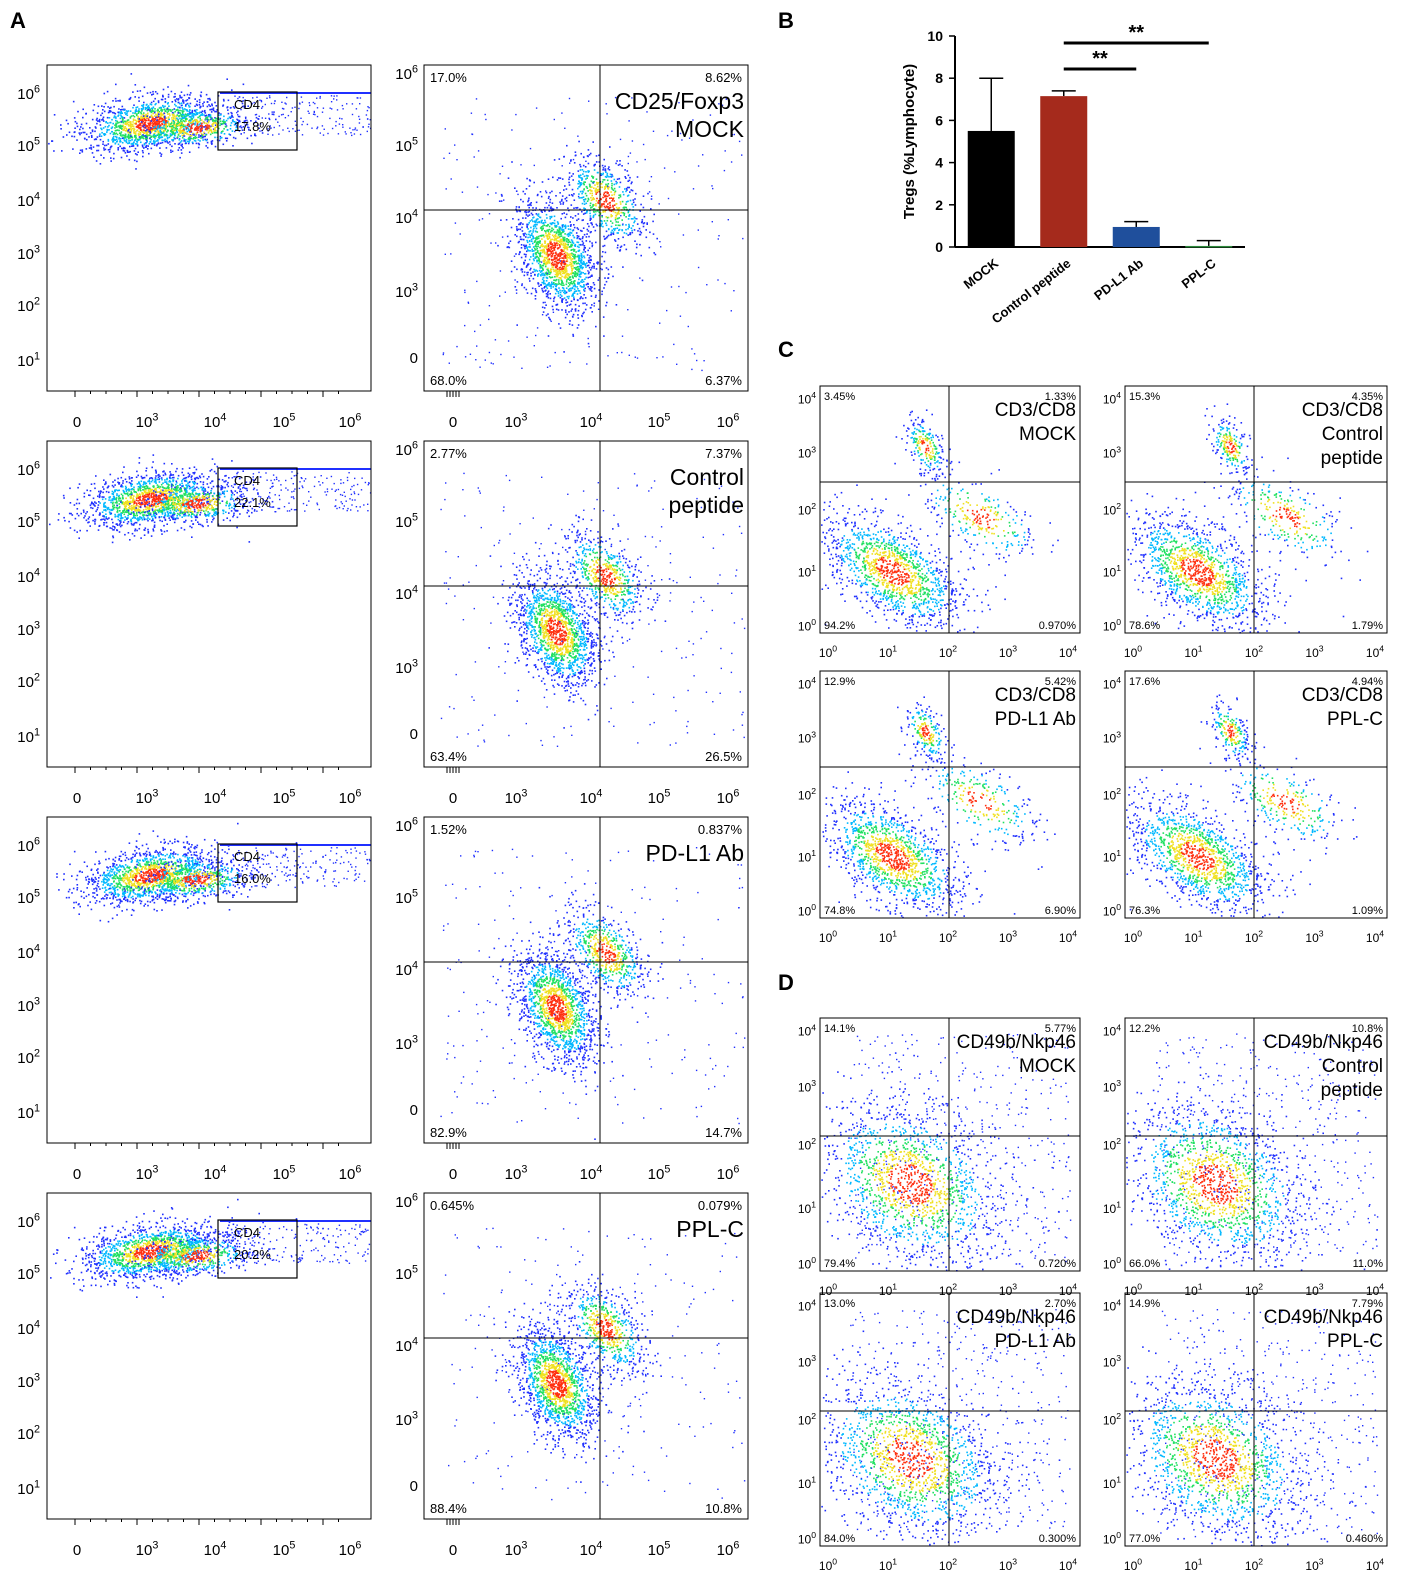 The height and width of the screenshot is (1592, 1417). I want to click on y-tick-label: 10, so click(935, 36).